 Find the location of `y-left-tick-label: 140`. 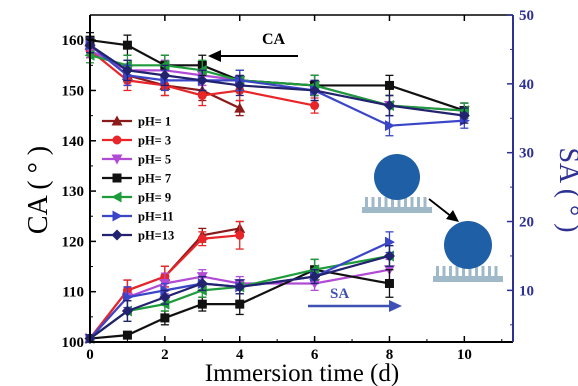

y-left-tick-label: 140 is located at coordinates (73, 142).